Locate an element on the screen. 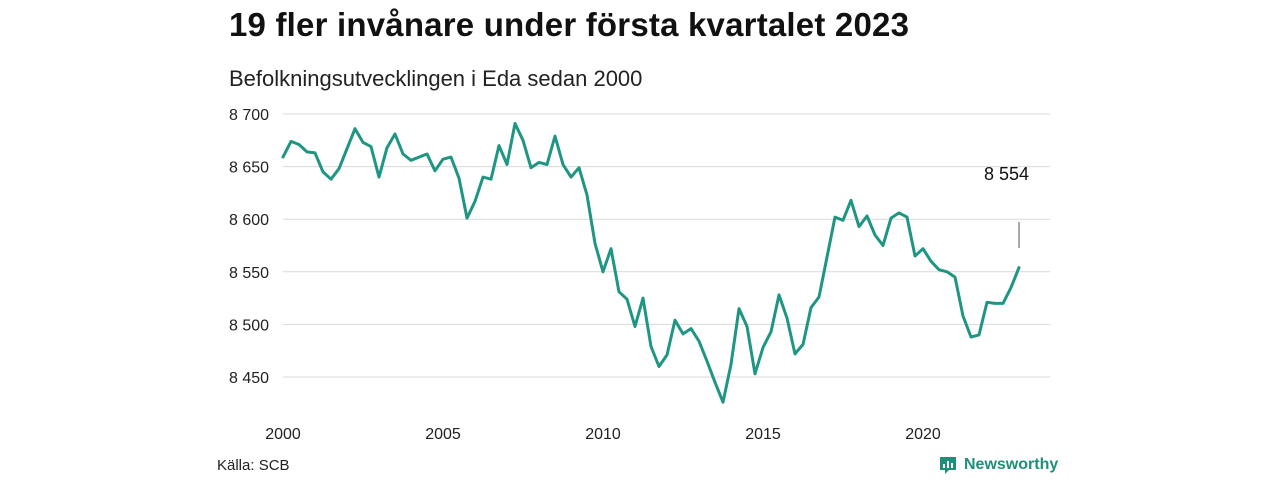 The width and height of the screenshot is (1280, 480). end-value-label: 8 554 is located at coordinates (1006, 174).